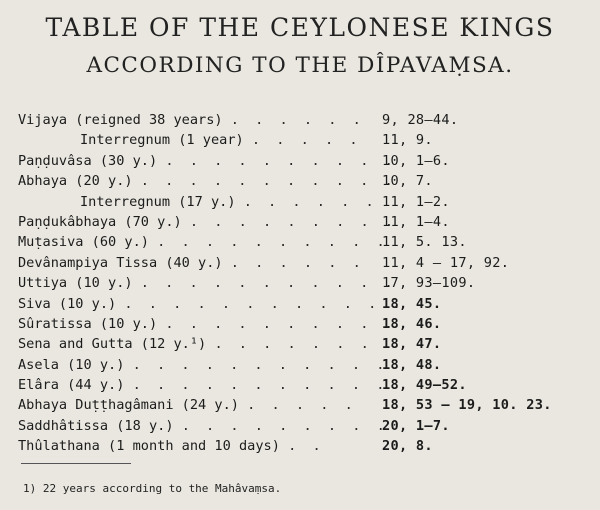 This screenshot has height=510, width=600. I want to click on king-entry: Interregnum (17 y.) . . . . . ., so click(229, 202).